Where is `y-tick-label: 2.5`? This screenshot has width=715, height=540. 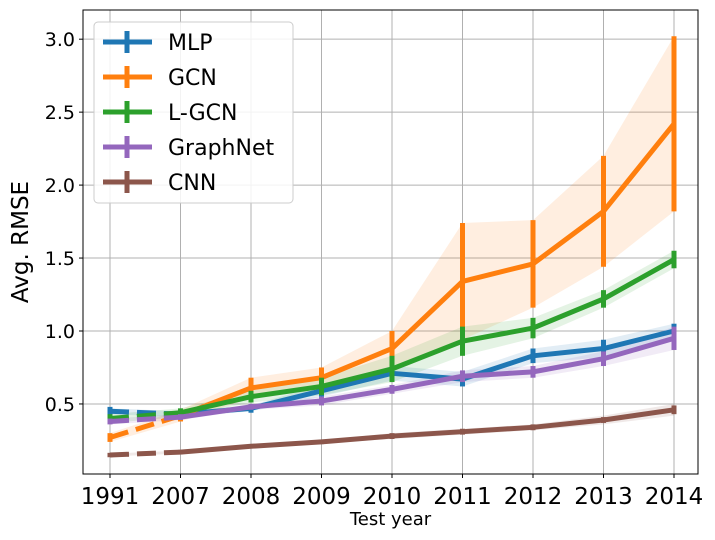
y-tick-label: 2.5 is located at coordinates (60, 113).